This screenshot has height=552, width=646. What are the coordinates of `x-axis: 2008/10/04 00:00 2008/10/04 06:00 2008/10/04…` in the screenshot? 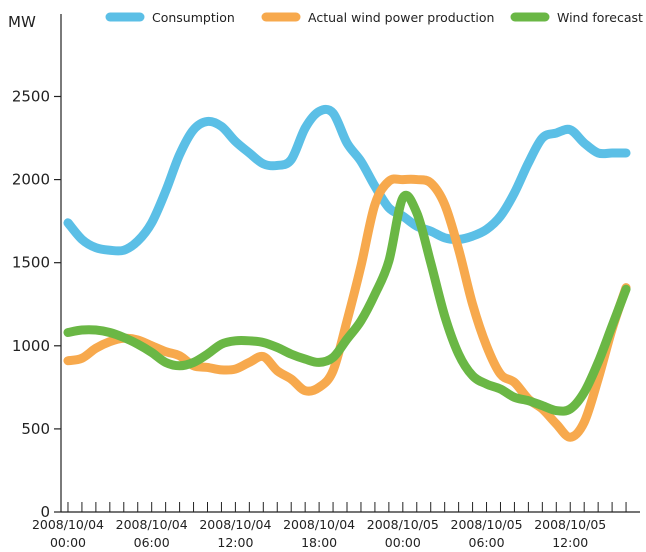 It's located at (336, 526).